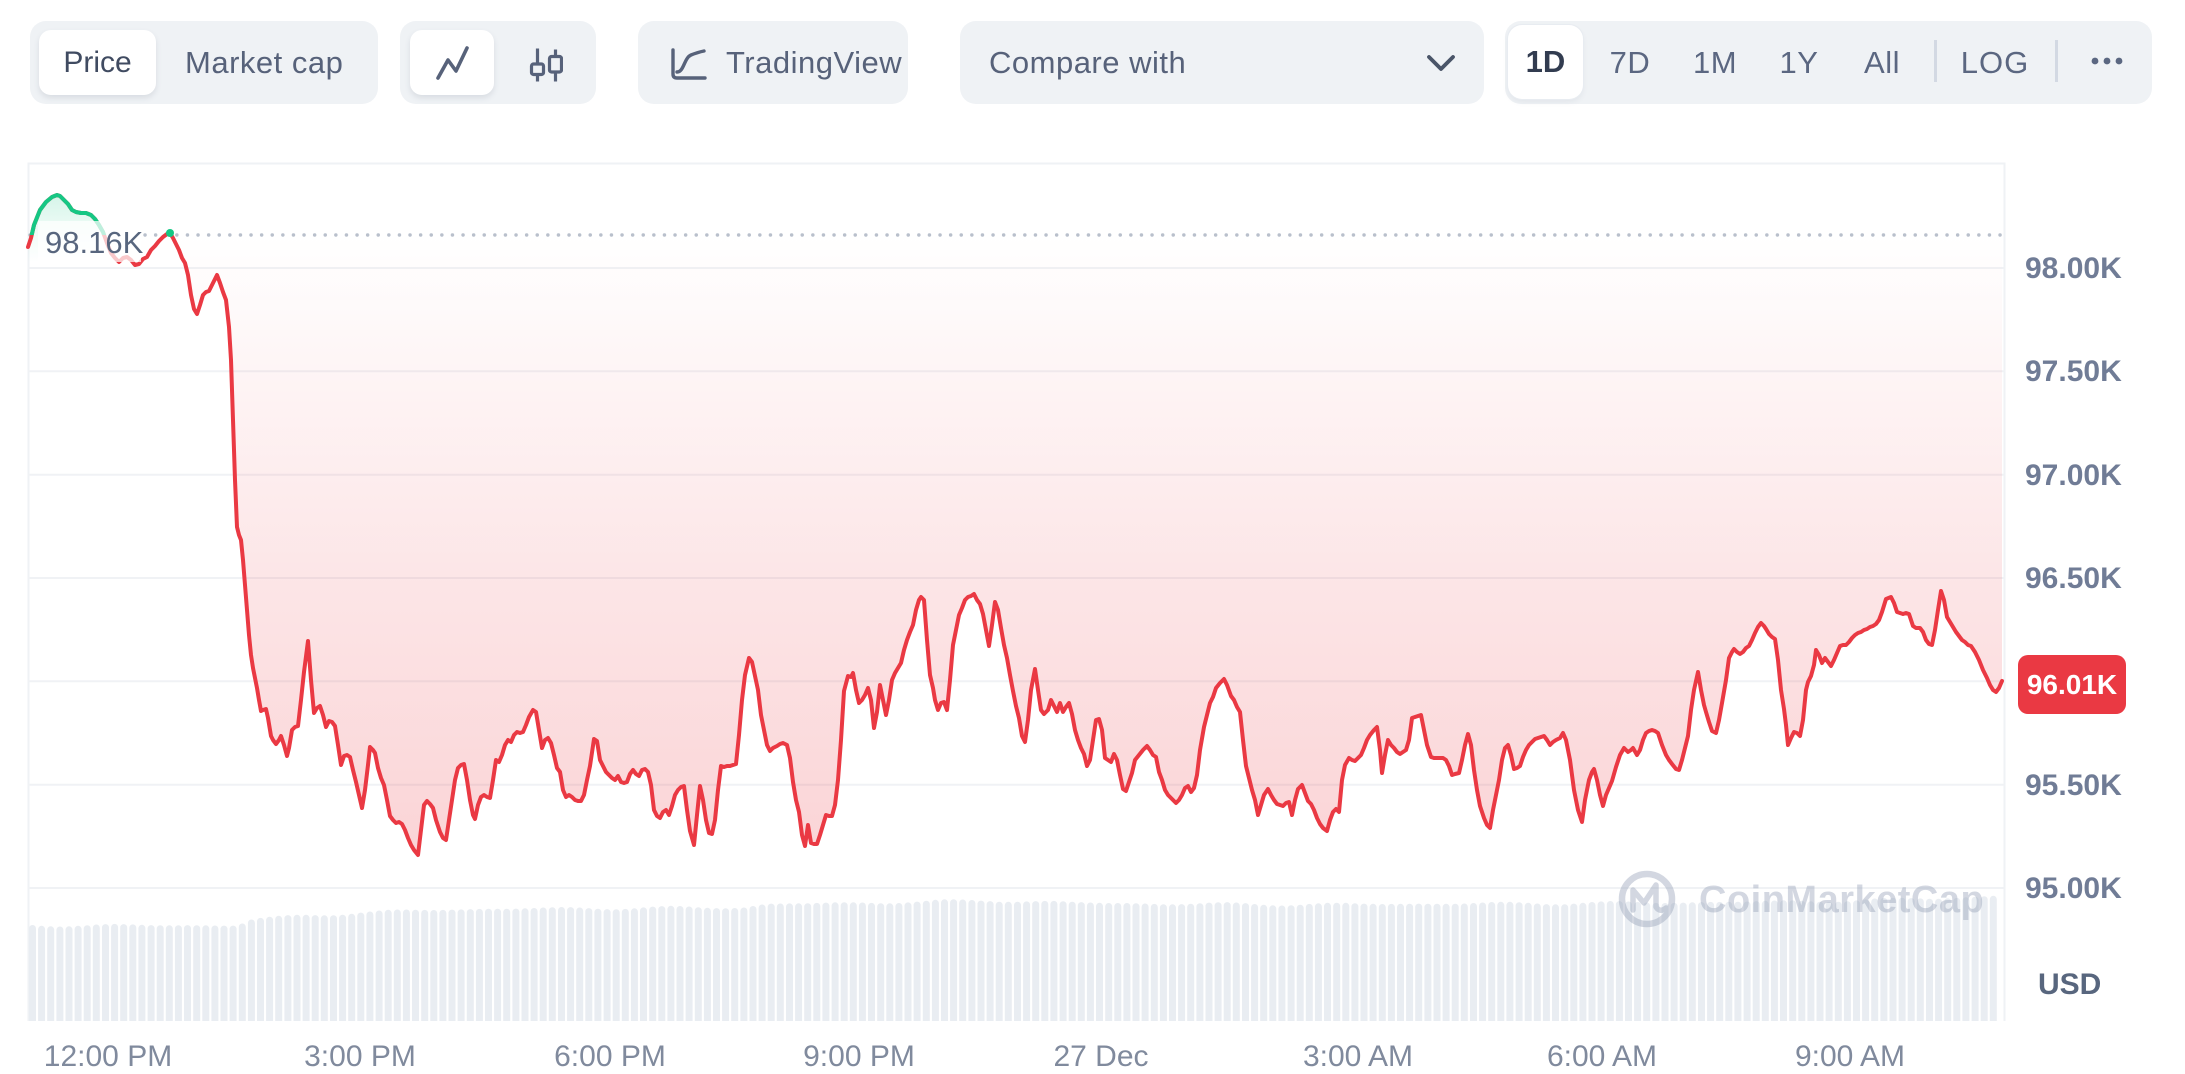  I want to click on svg-text: CoinMarketCap, so click(1841, 900).